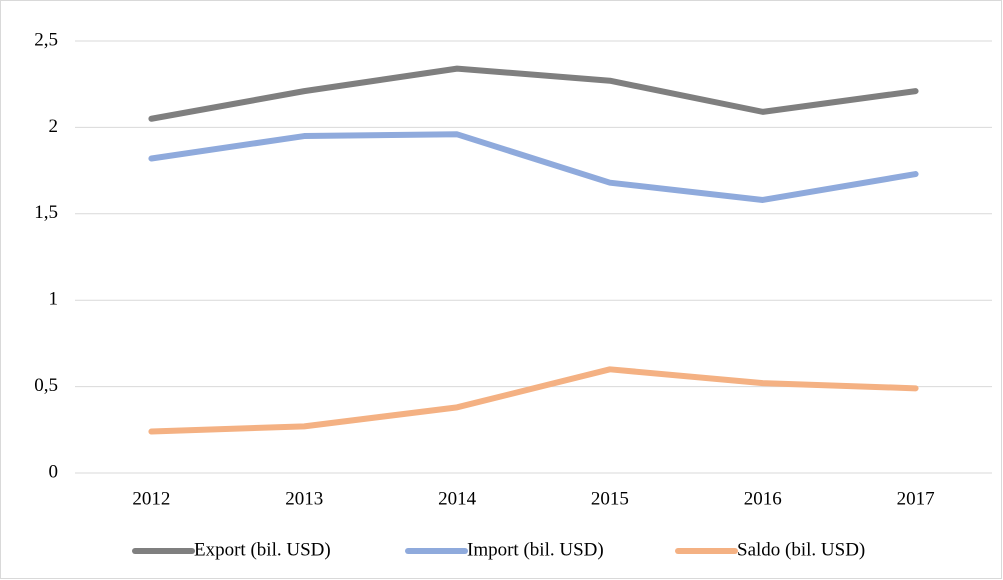 This screenshot has width=1003, height=580. What do you see at coordinates (304, 498) in the screenshot?
I see `x-tick-label: 2013` at bounding box center [304, 498].